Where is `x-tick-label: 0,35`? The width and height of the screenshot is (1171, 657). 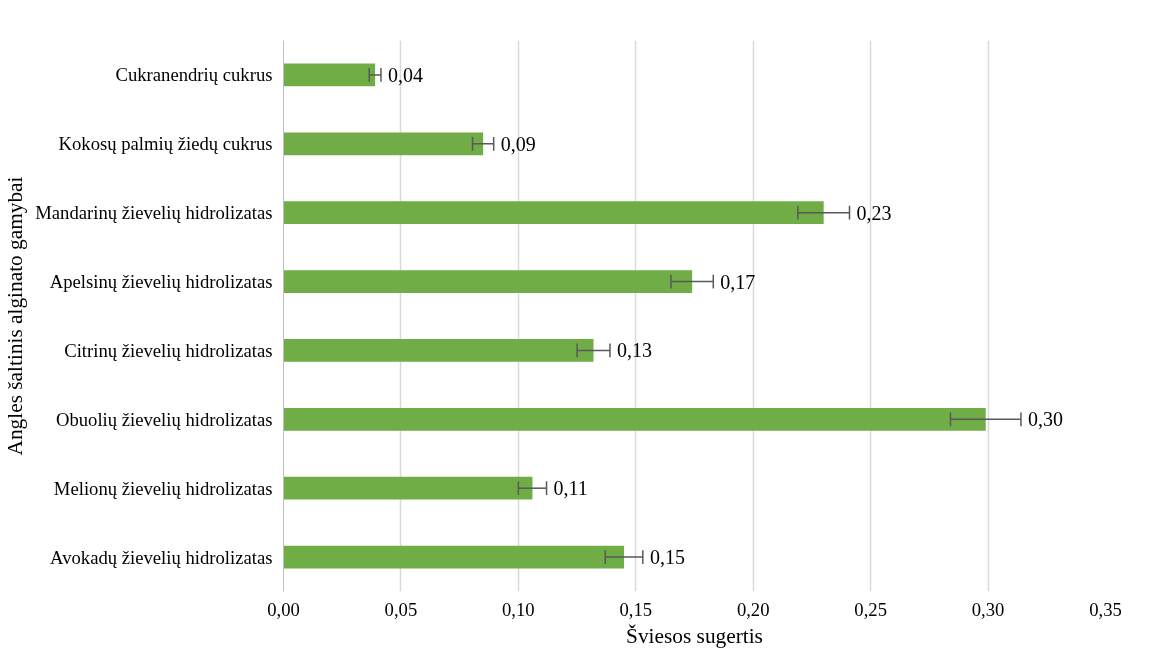 x-tick-label: 0,35 is located at coordinates (1105, 609).